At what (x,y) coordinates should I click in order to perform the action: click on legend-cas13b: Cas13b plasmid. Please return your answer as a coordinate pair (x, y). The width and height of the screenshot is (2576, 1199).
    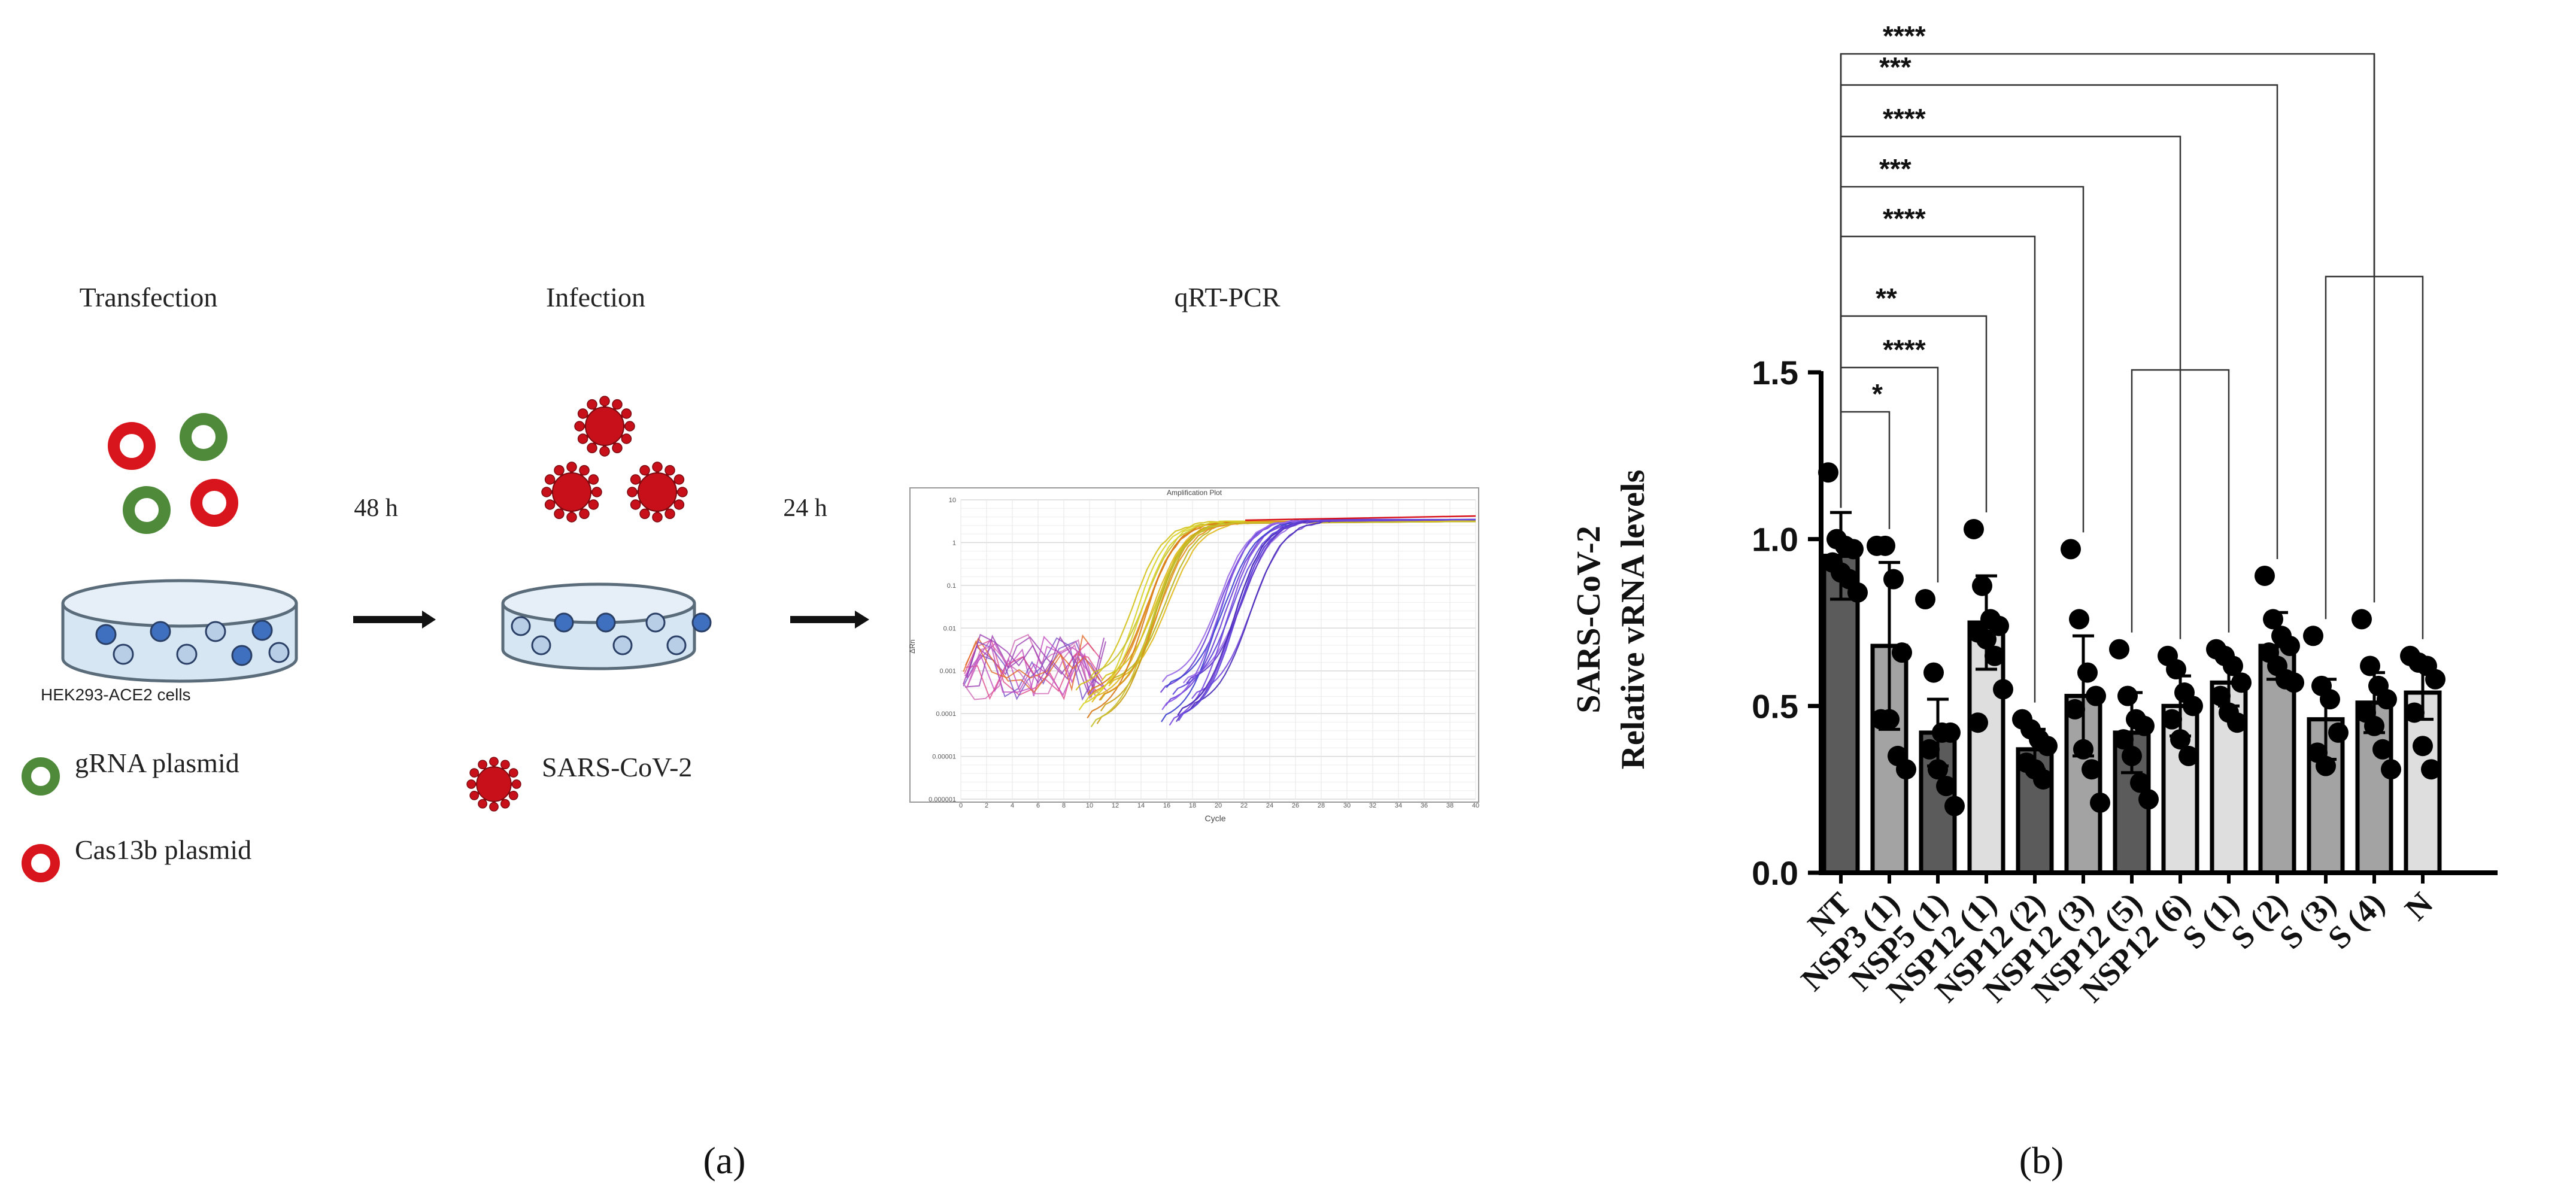
    Looking at the image, I should click on (136, 858).